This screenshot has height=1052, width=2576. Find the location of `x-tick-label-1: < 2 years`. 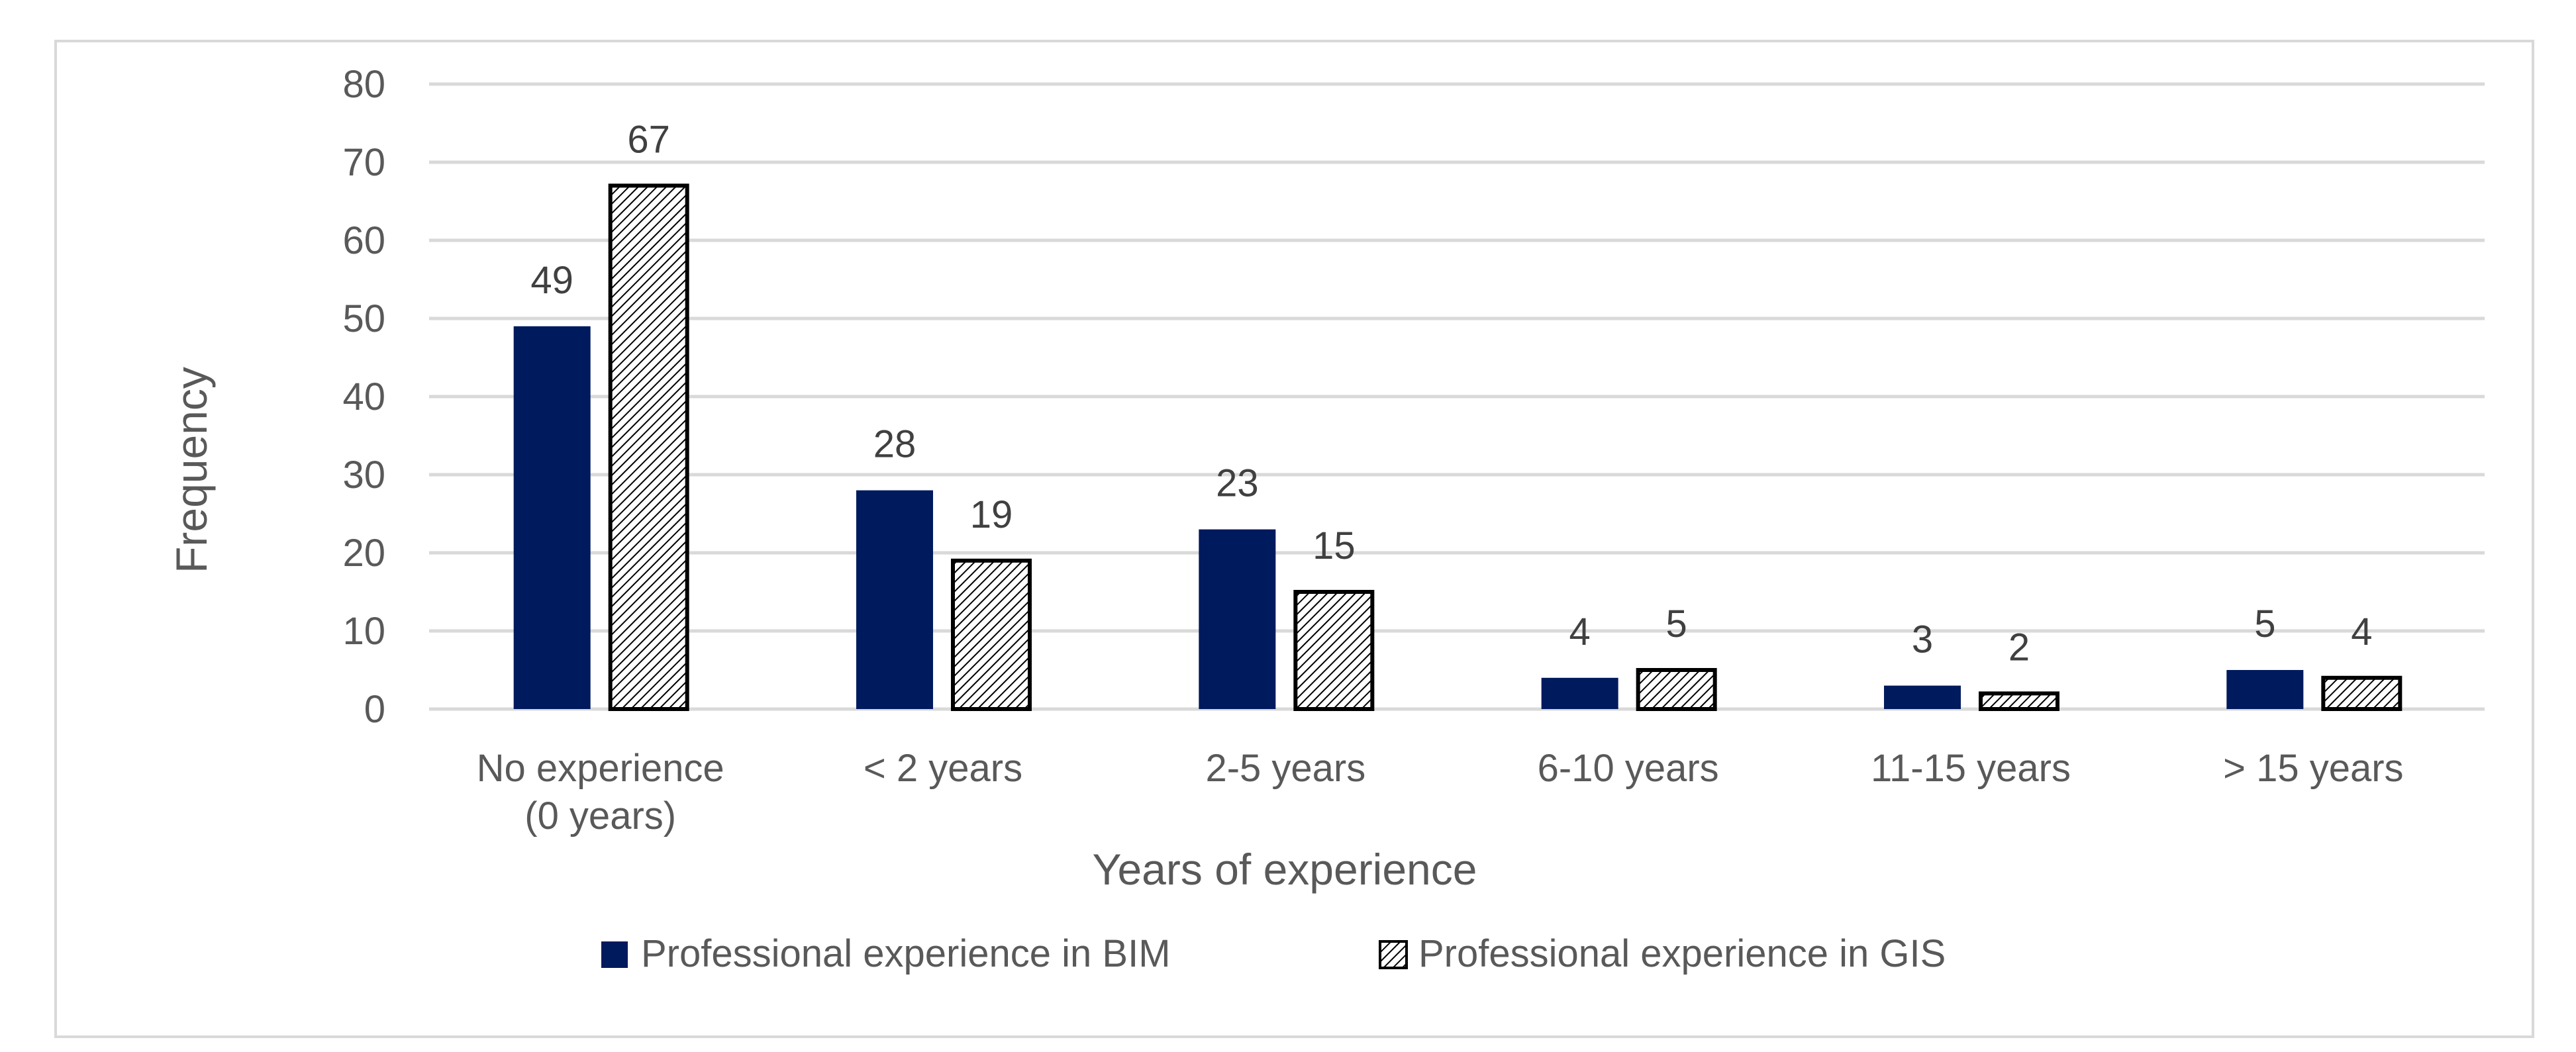

x-tick-label-1: < 2 years is located at coordinates (943, 768).